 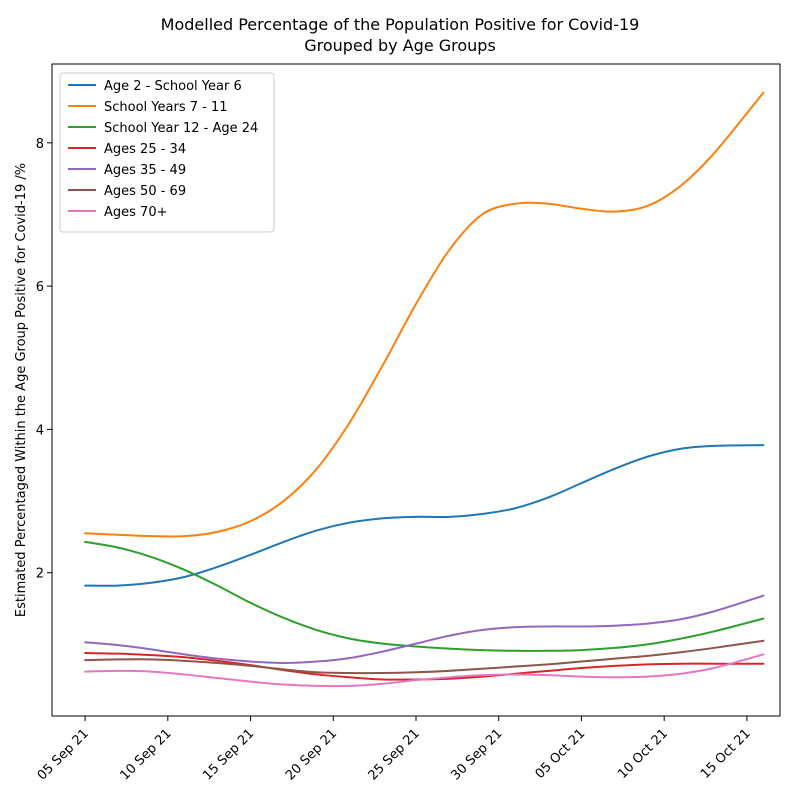 I want to click on legend-label: School Year 12 - Age 24, so click(x=181, y=128).